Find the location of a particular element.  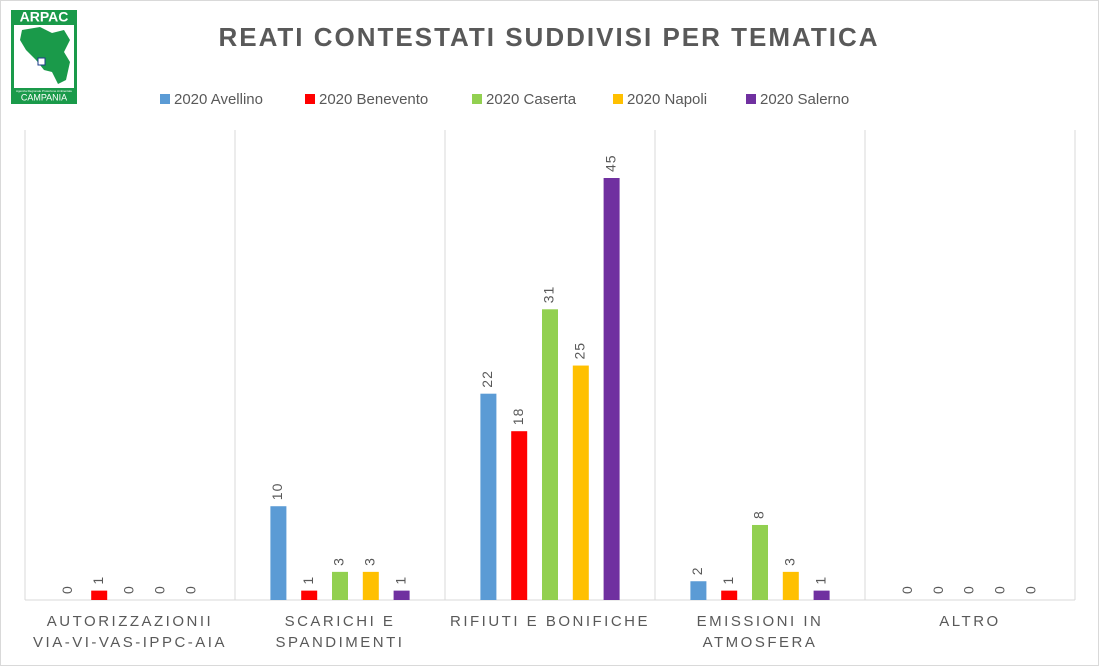

logo-name: ARPAC is located at coordinates (44, 17).